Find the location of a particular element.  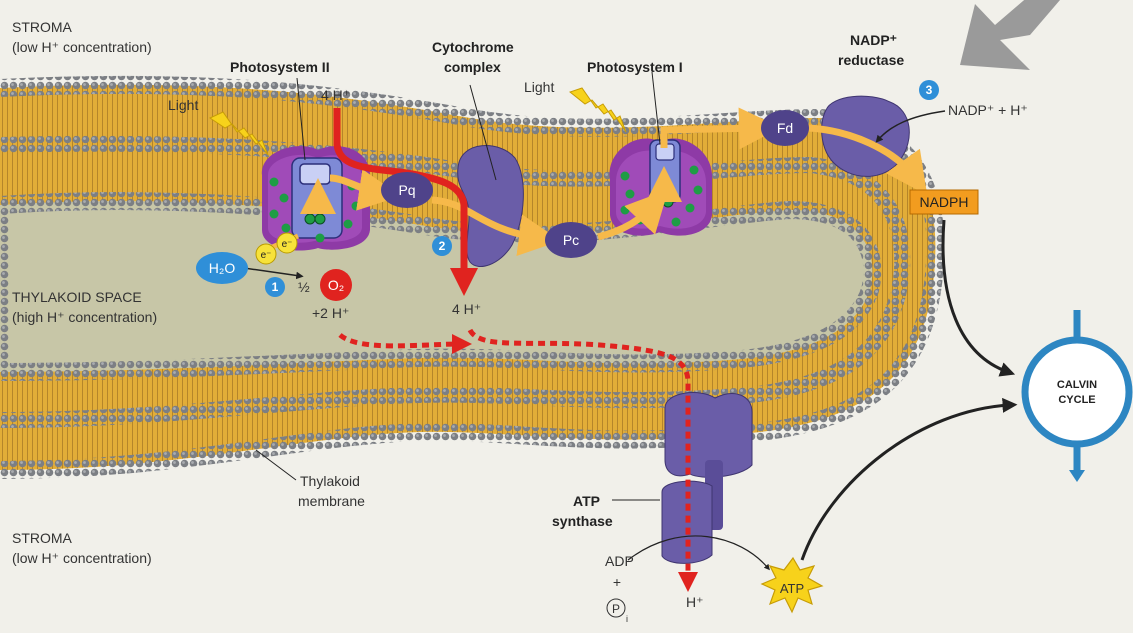

photosystem-ii is located at coordinates (315, 198).